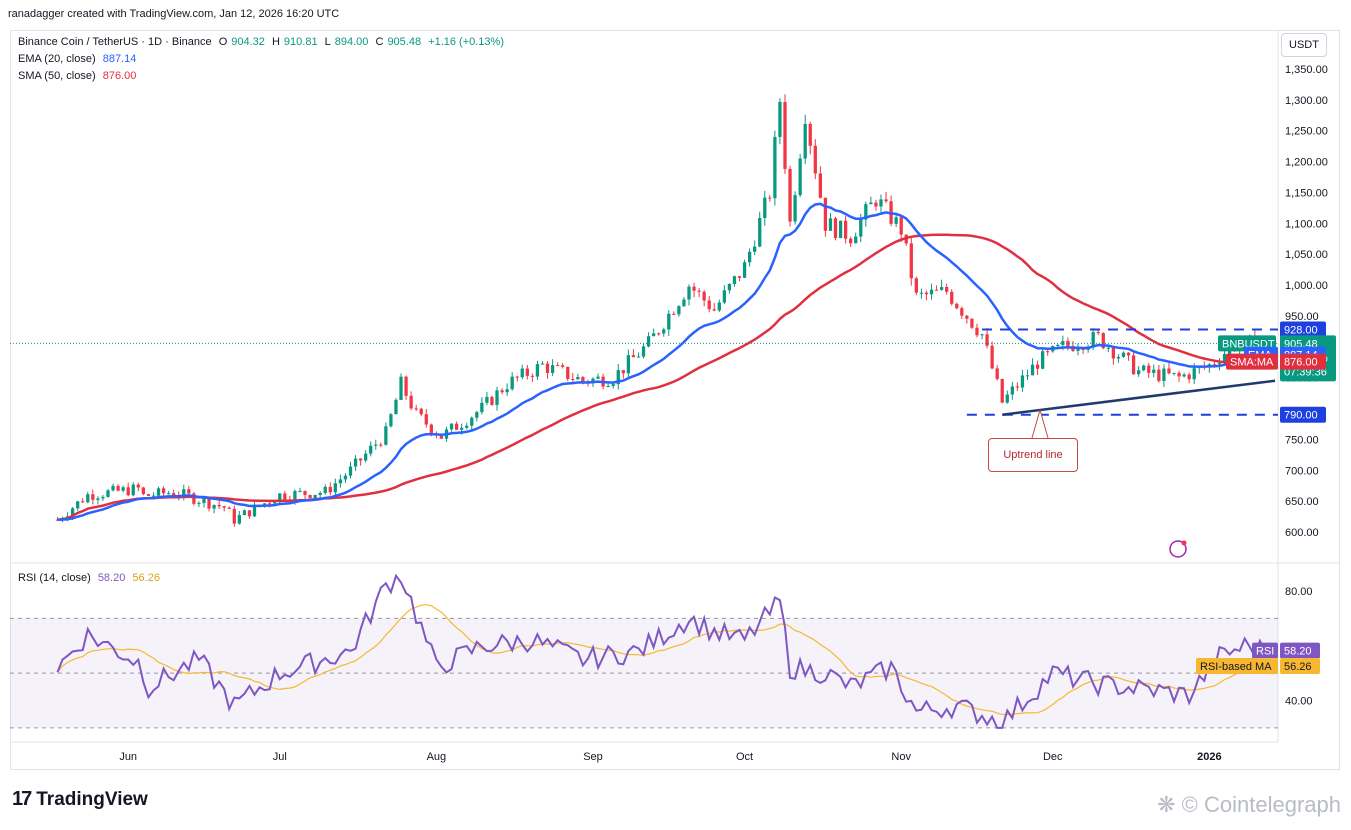  I want to click on sma-value-tag: 876.00, so click(1301, 363).